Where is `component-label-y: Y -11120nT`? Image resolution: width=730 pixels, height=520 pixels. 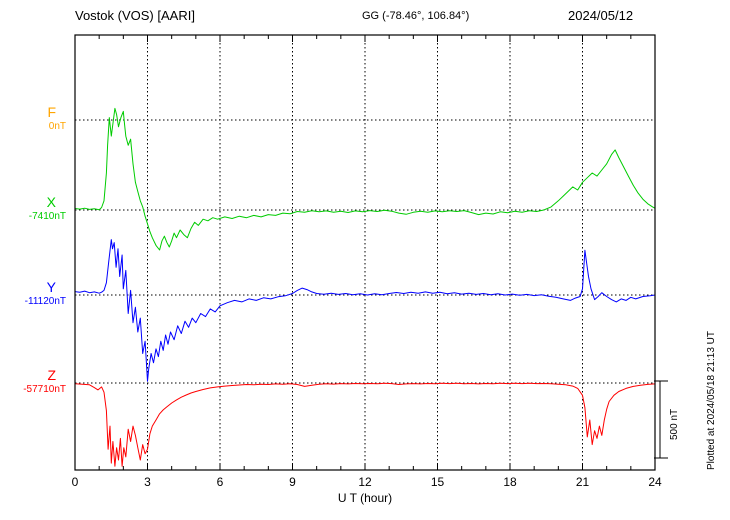
component-label-y: Y -11120nT is located at coordinates (34, 293).